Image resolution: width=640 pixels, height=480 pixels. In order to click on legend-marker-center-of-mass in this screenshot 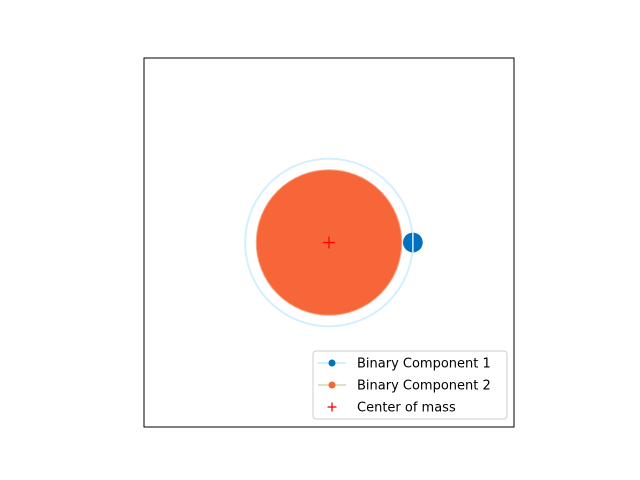, I will do `click(332, 407)`.